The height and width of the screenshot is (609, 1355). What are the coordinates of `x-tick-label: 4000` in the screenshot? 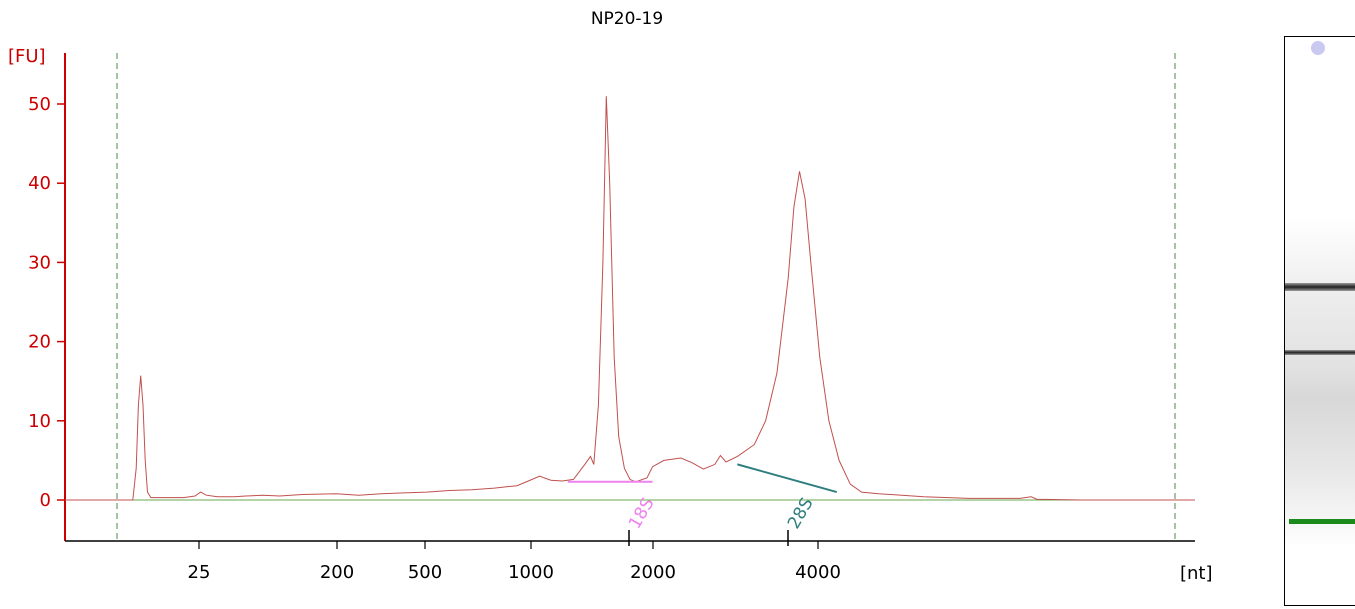 It's located at (818, 572).